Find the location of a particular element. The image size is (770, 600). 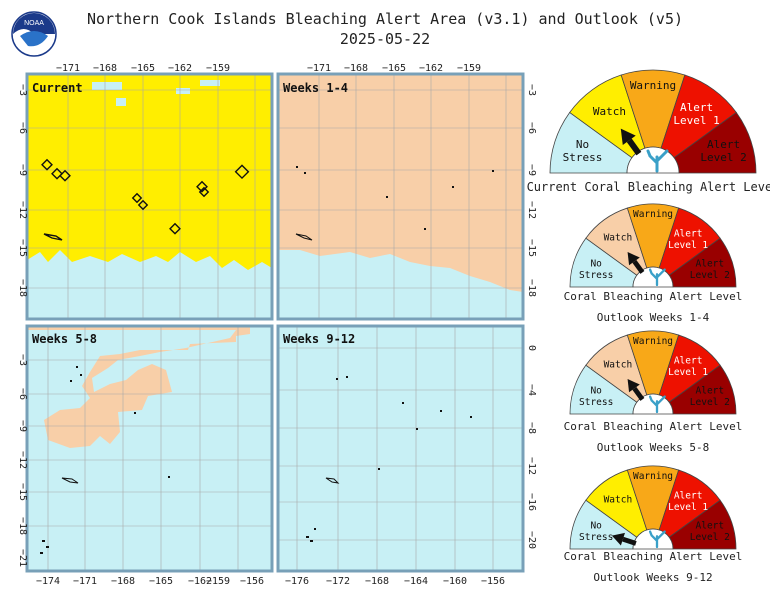

bottom-tick-label: −168 is located at coordinates (123, 581).